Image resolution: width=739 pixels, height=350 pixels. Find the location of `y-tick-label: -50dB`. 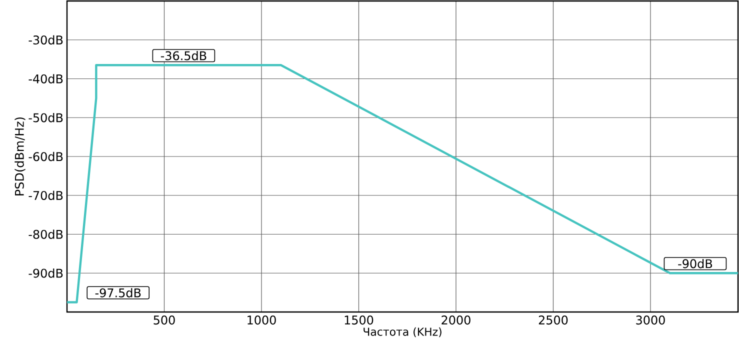

y-tick-label: -50dB is located at coordinates (45, 117).